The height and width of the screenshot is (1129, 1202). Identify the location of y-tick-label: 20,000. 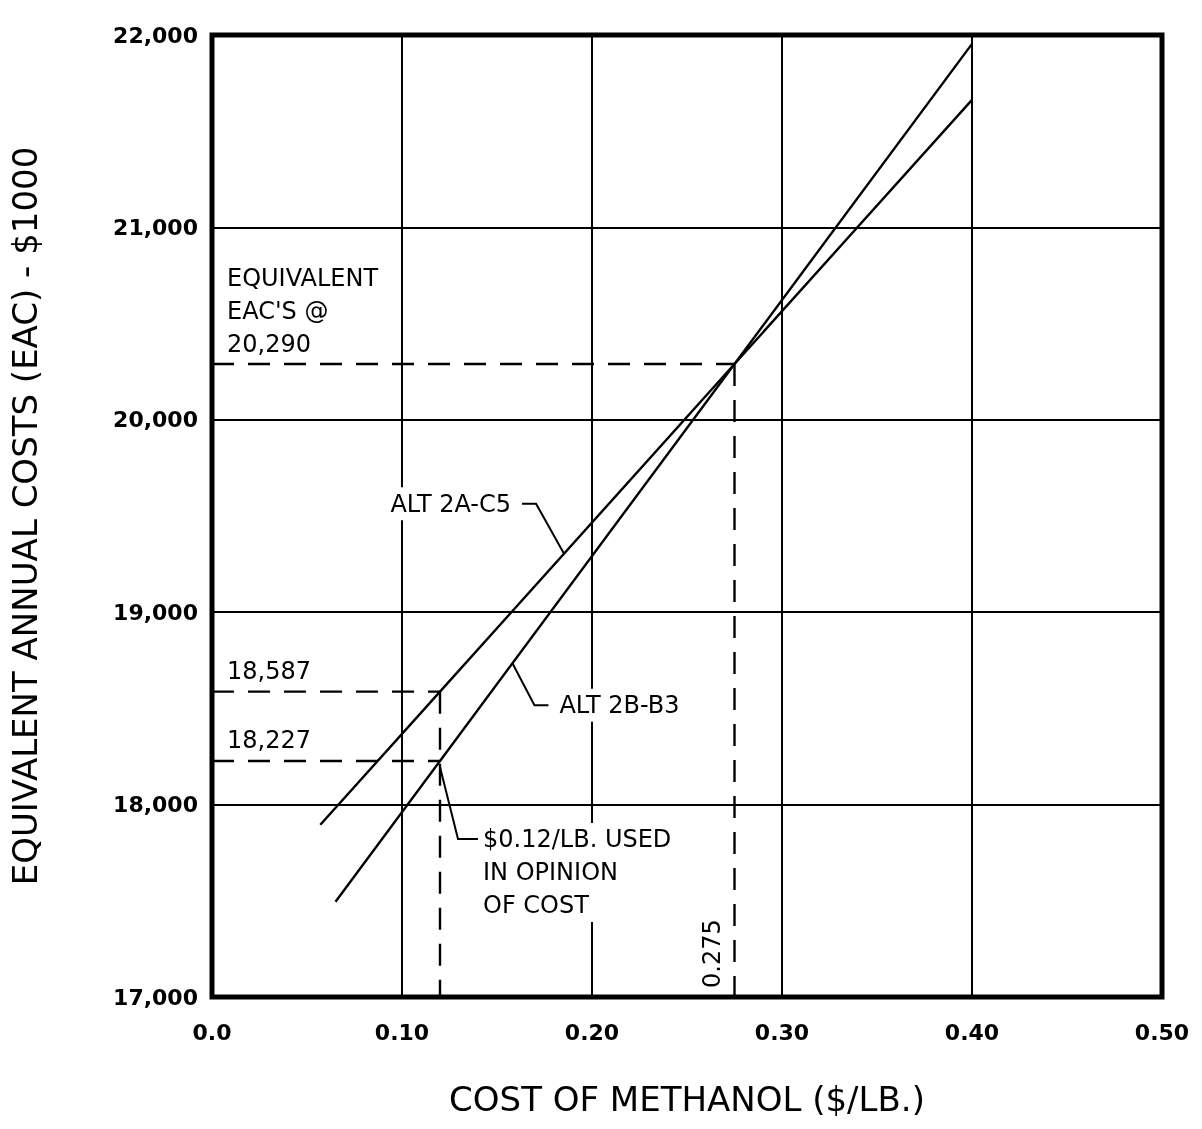
(155, 420).